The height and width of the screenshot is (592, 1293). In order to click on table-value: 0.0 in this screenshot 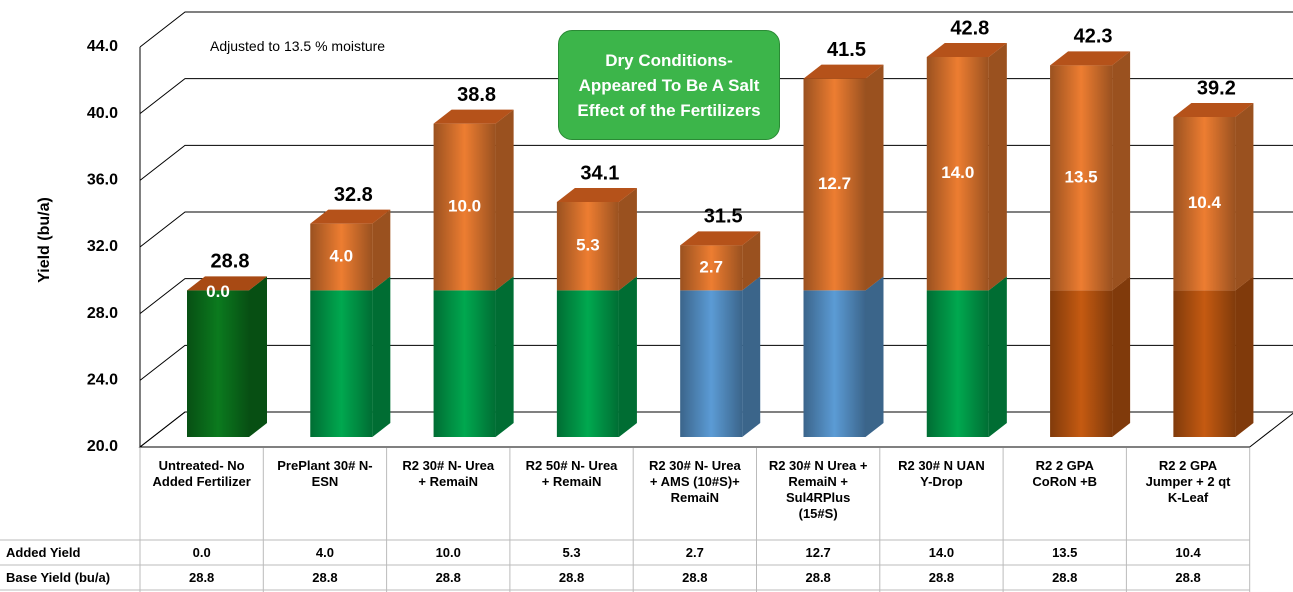, I will do `click(201, 552)`.